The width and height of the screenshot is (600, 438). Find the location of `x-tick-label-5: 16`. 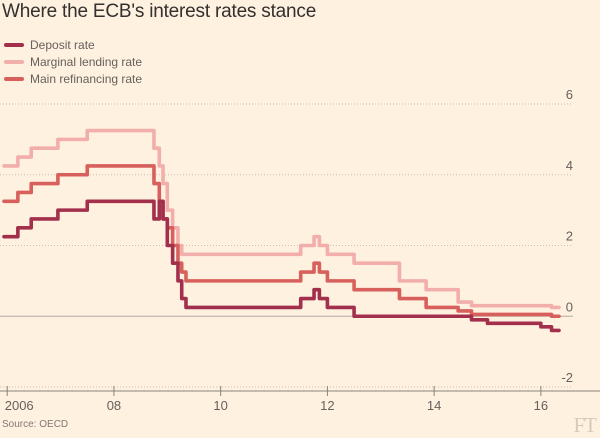

x-tick-label-5: 16 is located at coordinates (541, 405).